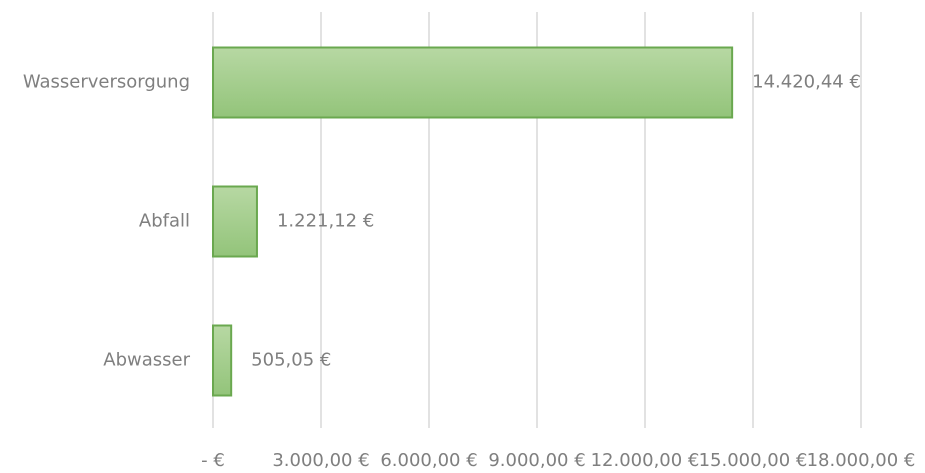 The height and width of the screenshot is (473, 925). Describe the element at coordinates (428, 460) in the screenshot. I see `x-tick-label: 6.000,00 €` at that location.